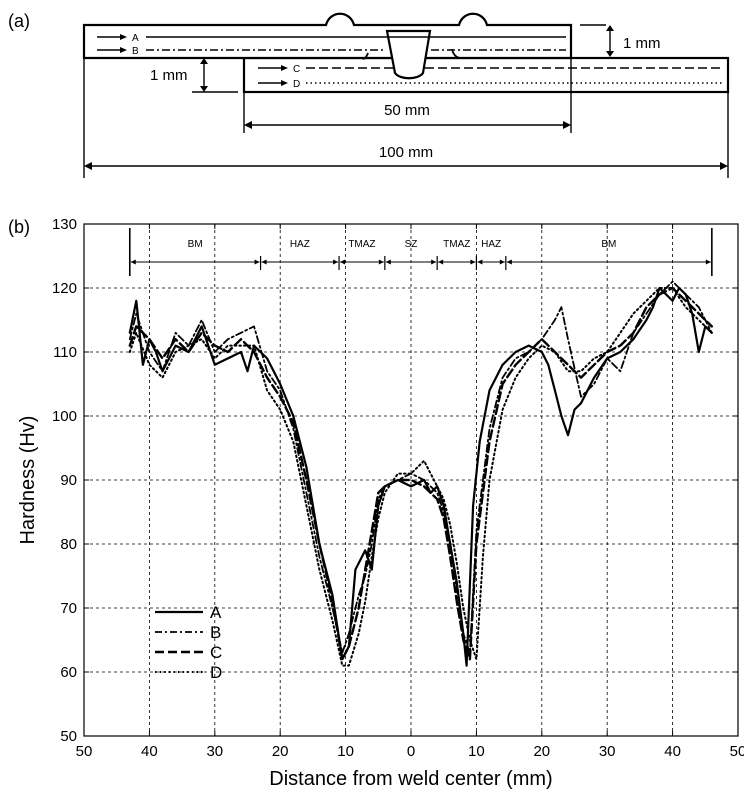 The image size is (744, 796). What do you see at coordinates (365, 56) in the screenshot?
I see `hook-left` at bounding box center [365, 56].